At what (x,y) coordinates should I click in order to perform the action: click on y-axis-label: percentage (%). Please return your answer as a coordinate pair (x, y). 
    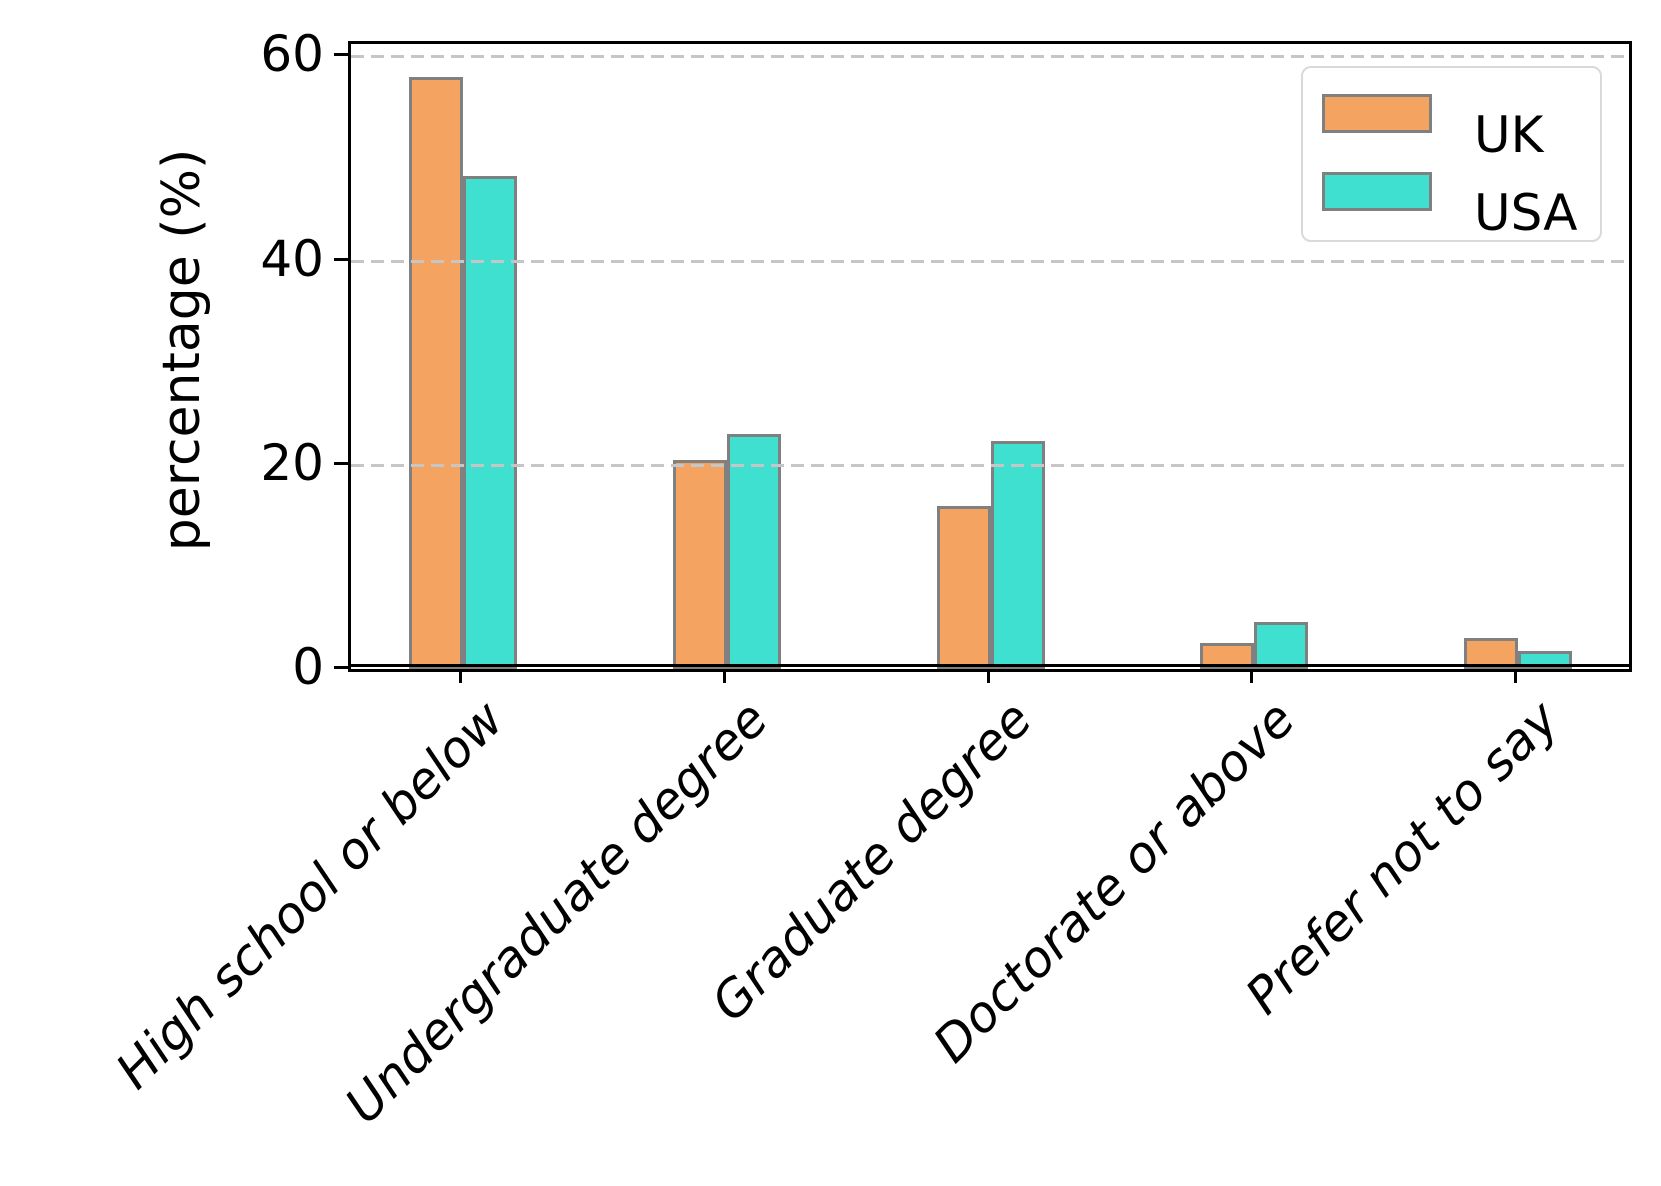
    Looking at the image, I should click on (182, 350).